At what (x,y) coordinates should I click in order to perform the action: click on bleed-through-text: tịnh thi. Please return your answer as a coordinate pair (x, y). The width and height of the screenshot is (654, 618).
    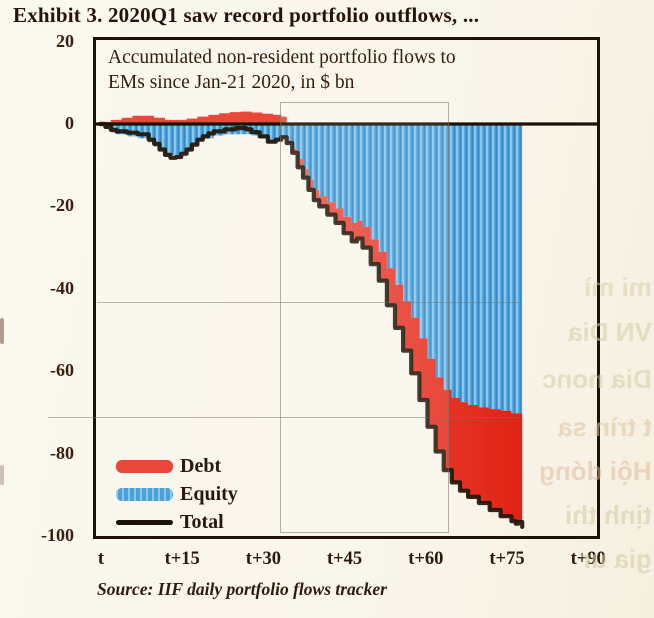
    Looking at the image, I should click on (608, 515).